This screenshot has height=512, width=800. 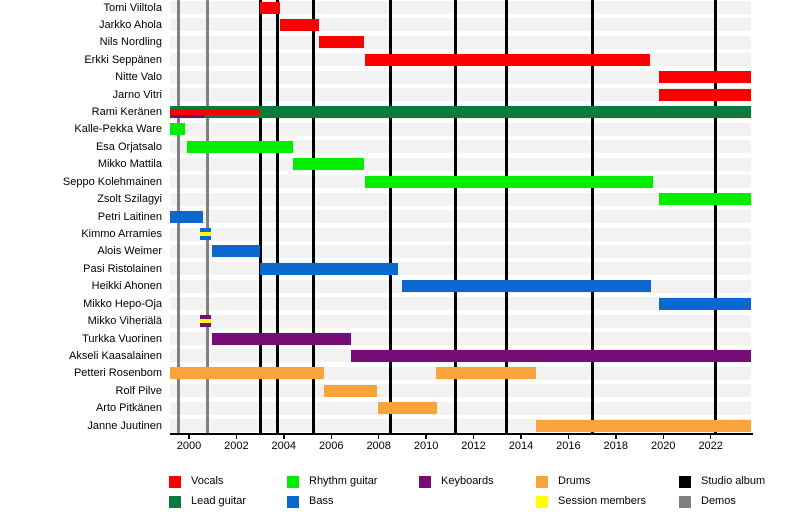 What do you see at coordinates (123, 59) in the screenshot?
I see `member-label: Erkki Seppänen` at bounding box center [123, 59].